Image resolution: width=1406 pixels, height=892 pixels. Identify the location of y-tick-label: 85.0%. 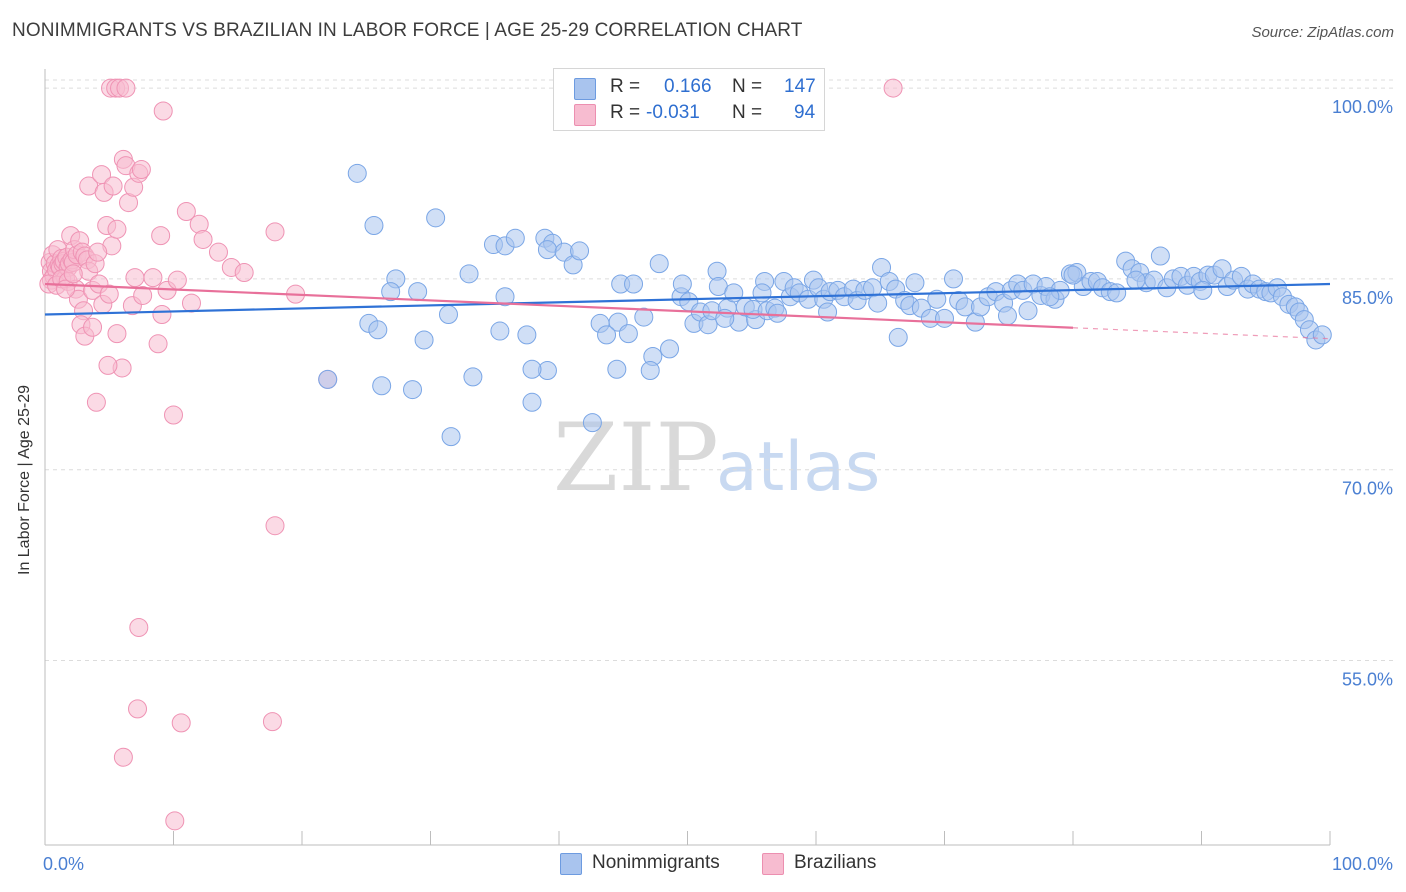
(1367, 298).